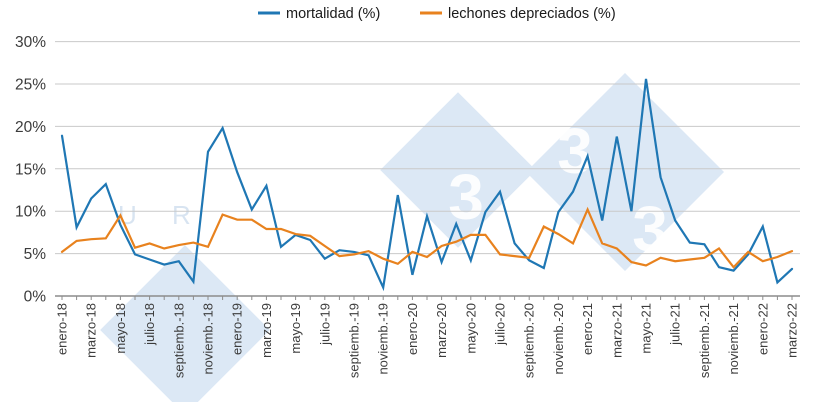 This screenshot has width=820, height=402. I want to click on x-tick-label: mayo-18, so click(120, 328).